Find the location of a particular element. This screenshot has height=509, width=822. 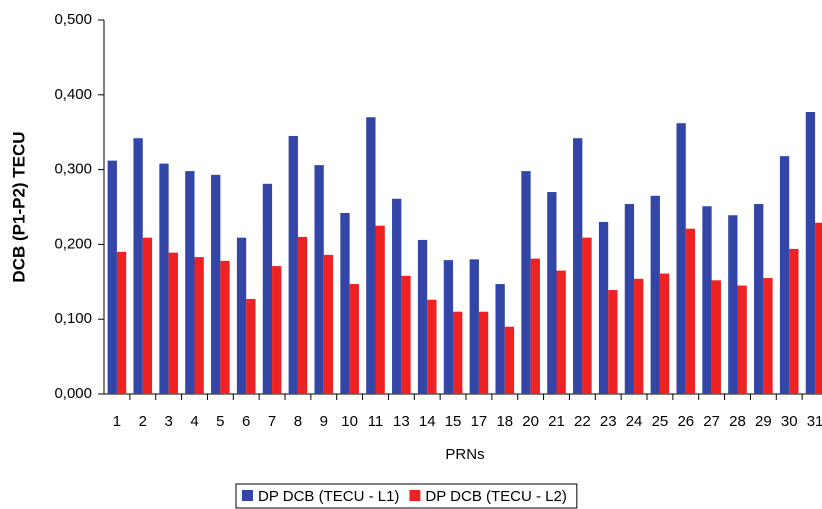

y-tick-label: 0,500 is located at coordinates (73, 19).